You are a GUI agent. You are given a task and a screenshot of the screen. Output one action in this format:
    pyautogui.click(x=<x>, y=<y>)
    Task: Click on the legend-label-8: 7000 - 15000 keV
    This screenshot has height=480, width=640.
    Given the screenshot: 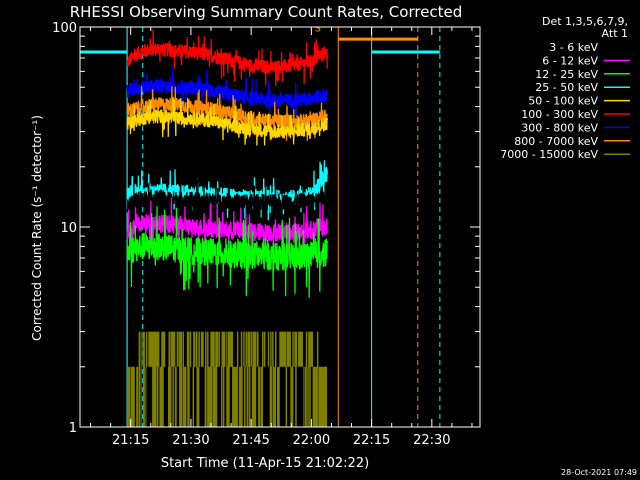 What is the action you would take?
    pyautogui.click(x=549, y=154)
    